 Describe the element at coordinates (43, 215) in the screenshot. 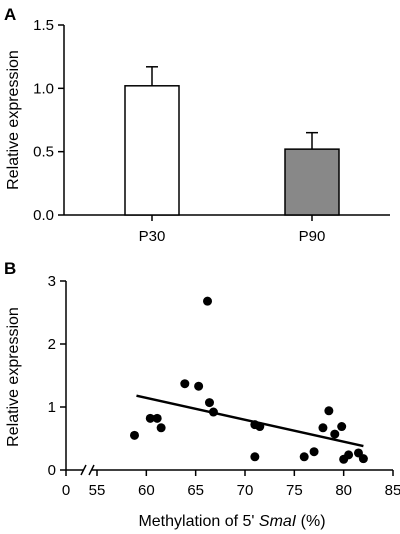

I see `panel-a-y-tick-label: 0.0` at that location.